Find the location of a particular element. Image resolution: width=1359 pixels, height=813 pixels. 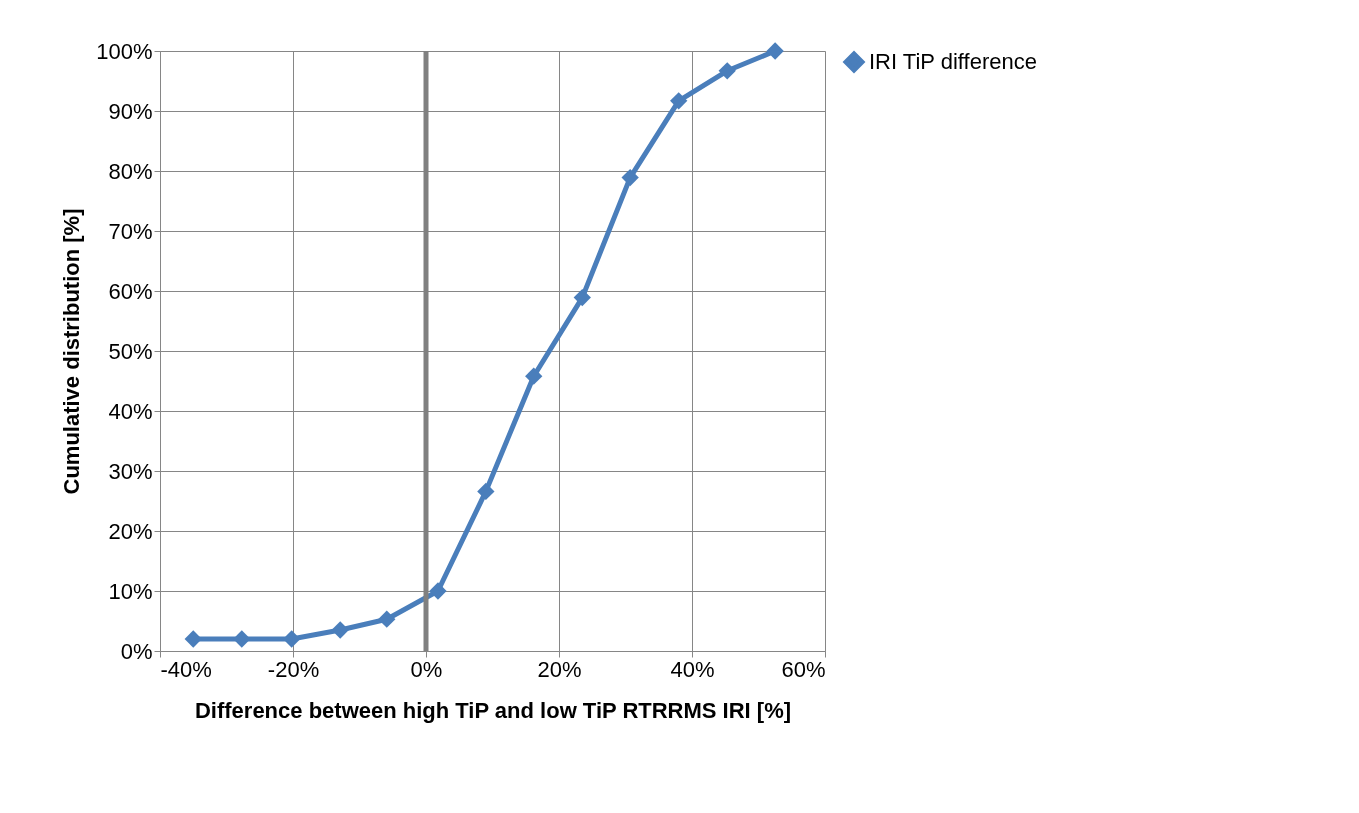

y-tick-label: 70% is located at coordinates (130, 231).